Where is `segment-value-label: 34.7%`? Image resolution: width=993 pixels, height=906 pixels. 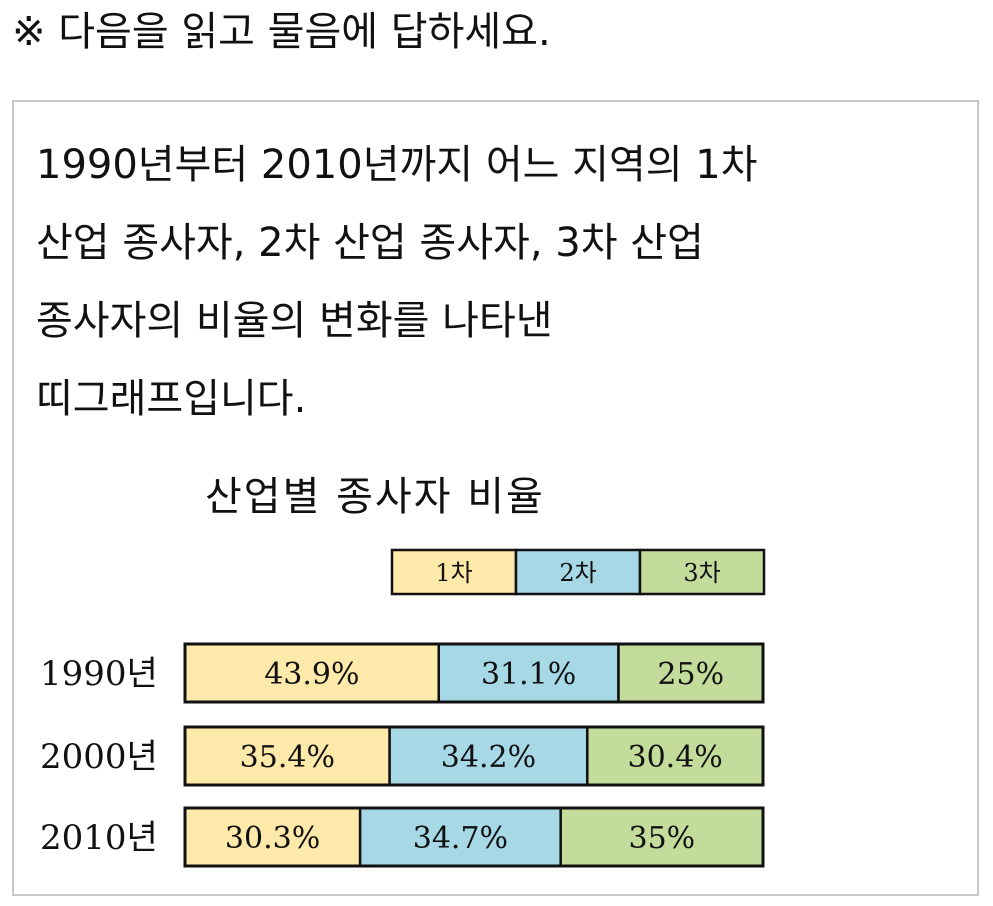
segment-value-label: 34.7% is located at coordinates (460, 838).